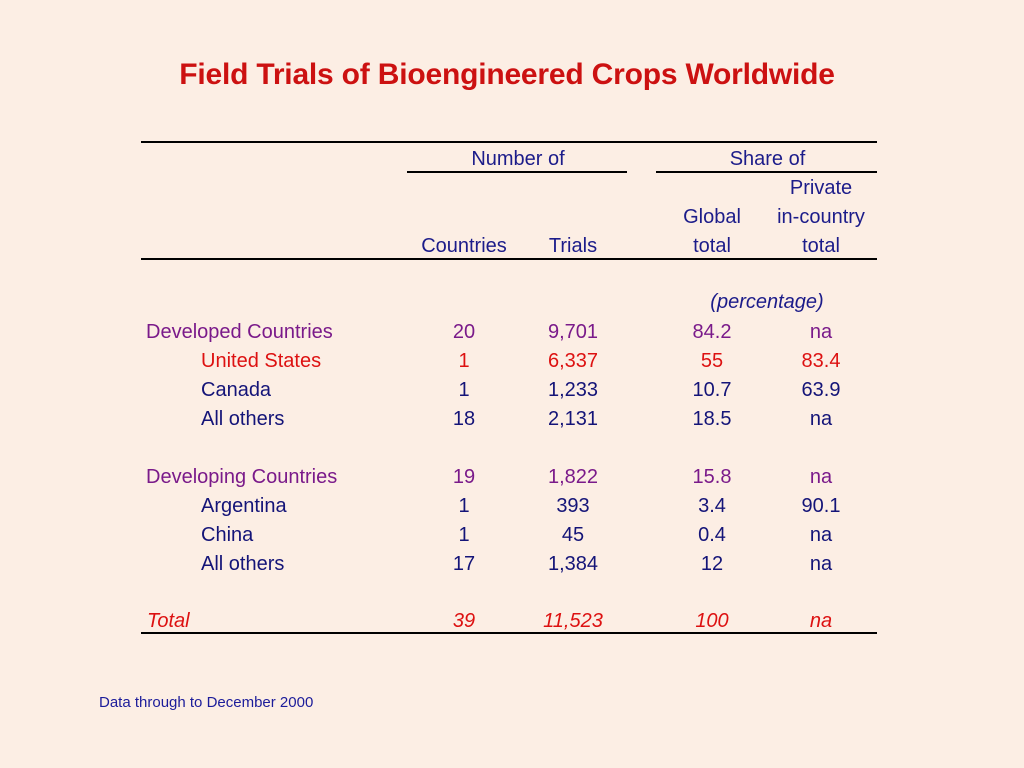 The width and height of the screenshot is (1024, 768). What do you see at coordinates (464, 564) in the screenshot?
I see `countries-cell: 17` at bounding box center [464, 564].